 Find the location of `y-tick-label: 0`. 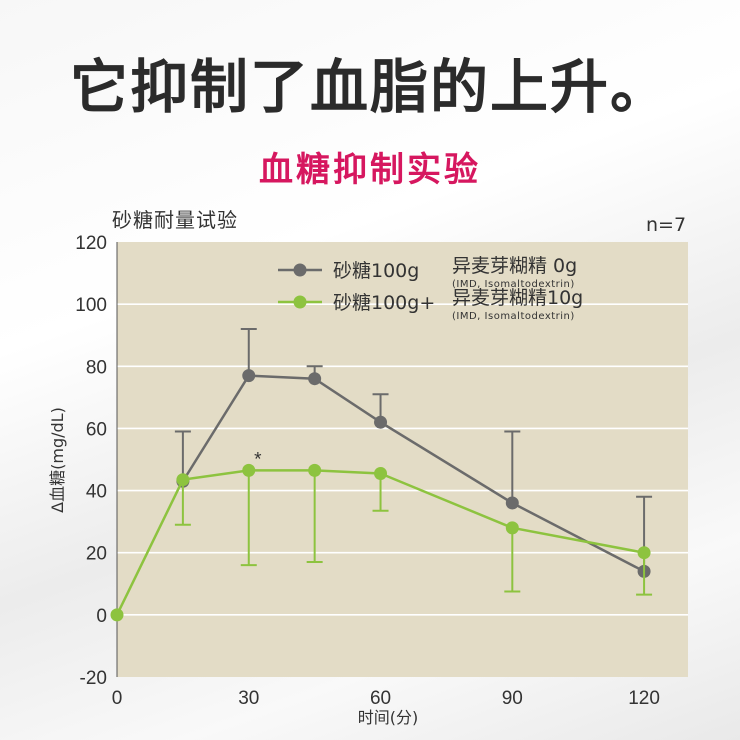

y-tick-label: 0 is located at coordinates (101, 616).